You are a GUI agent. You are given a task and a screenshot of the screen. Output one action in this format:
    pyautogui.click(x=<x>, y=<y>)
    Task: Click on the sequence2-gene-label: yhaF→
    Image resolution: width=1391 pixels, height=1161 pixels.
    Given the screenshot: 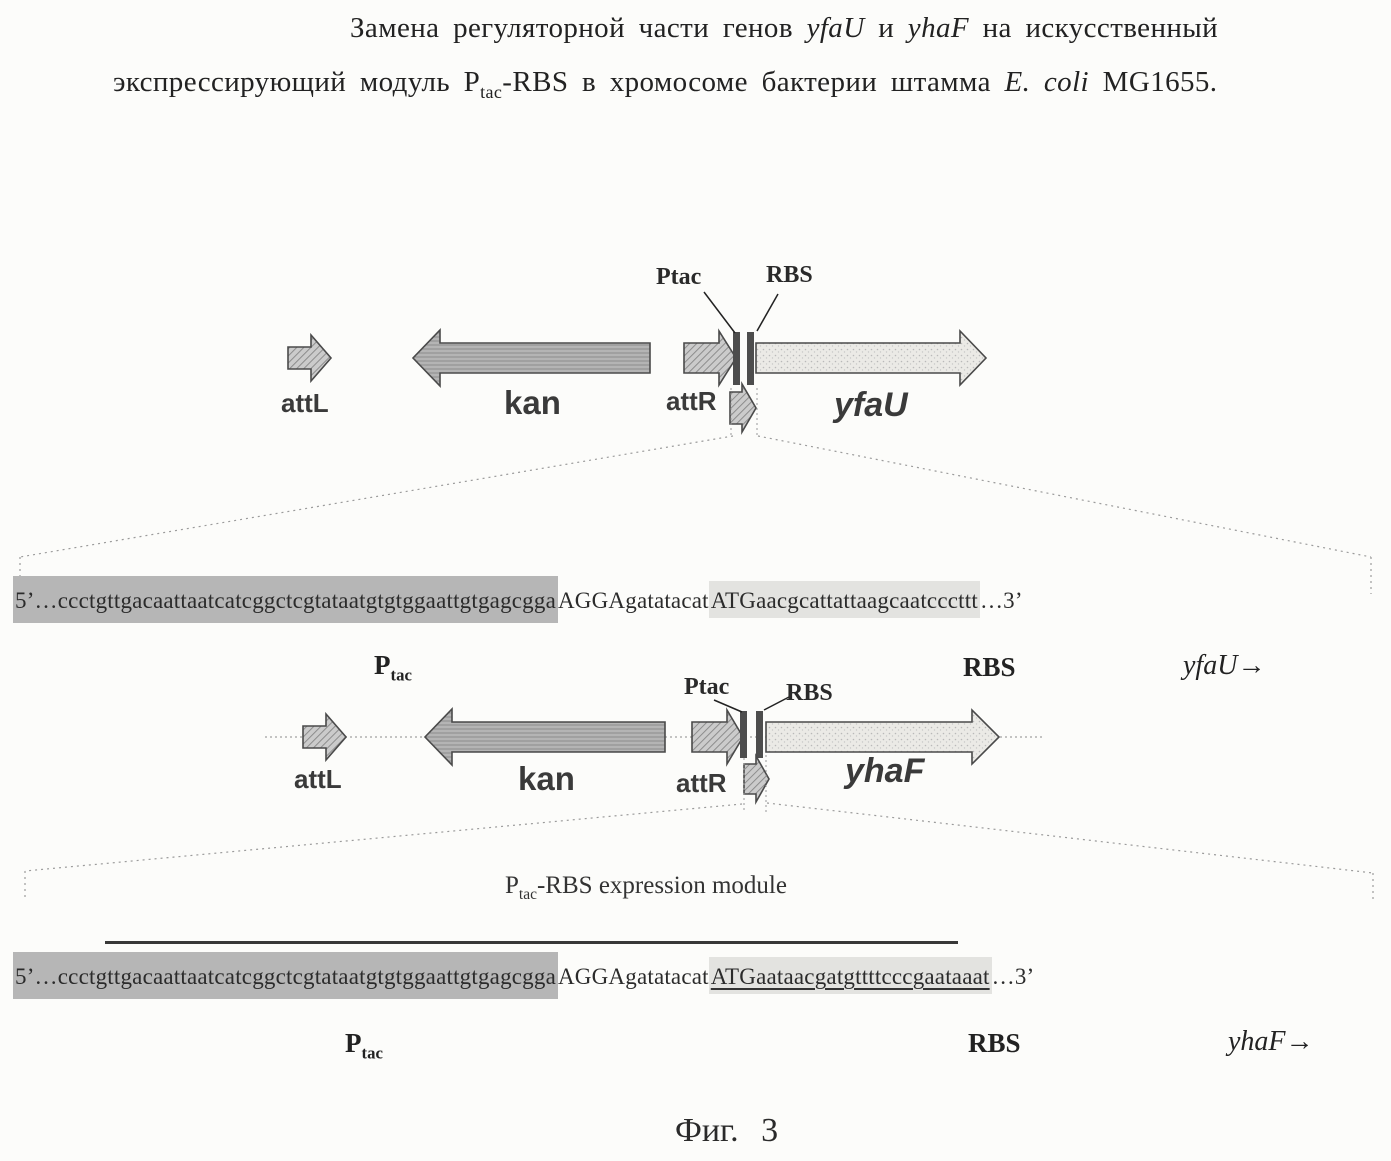 What is the action you would take?
    pyautogui.click(x=1271, y=1042)
    